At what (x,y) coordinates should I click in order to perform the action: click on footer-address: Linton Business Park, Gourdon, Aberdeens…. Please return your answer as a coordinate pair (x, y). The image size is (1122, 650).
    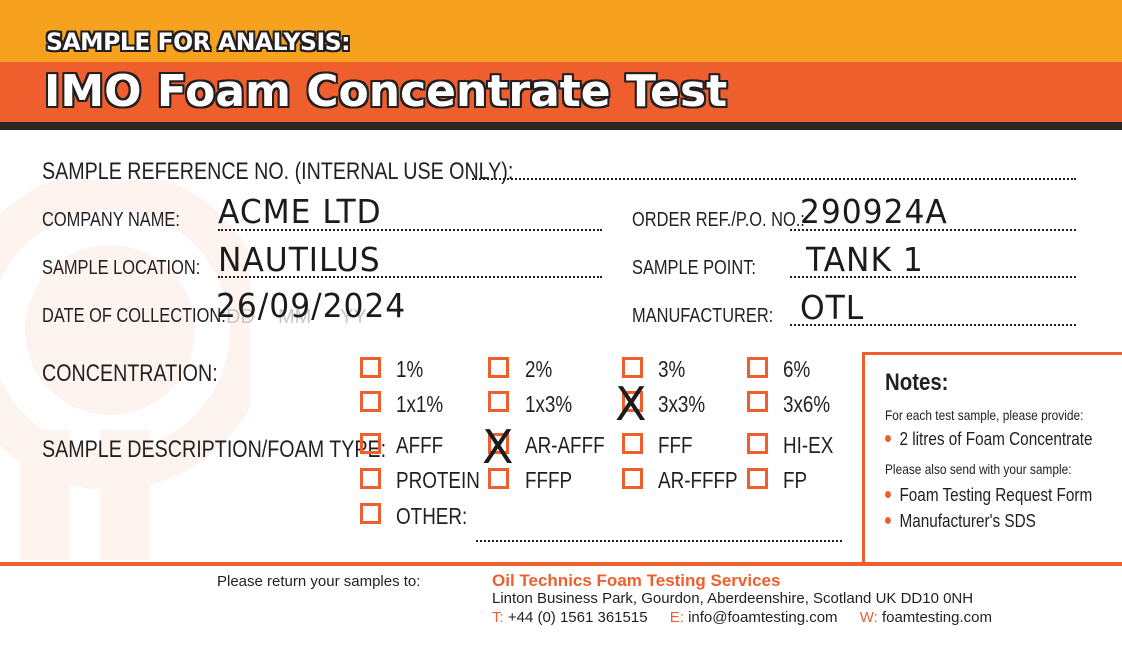
    Looking at the image, I should click on (733, 598).